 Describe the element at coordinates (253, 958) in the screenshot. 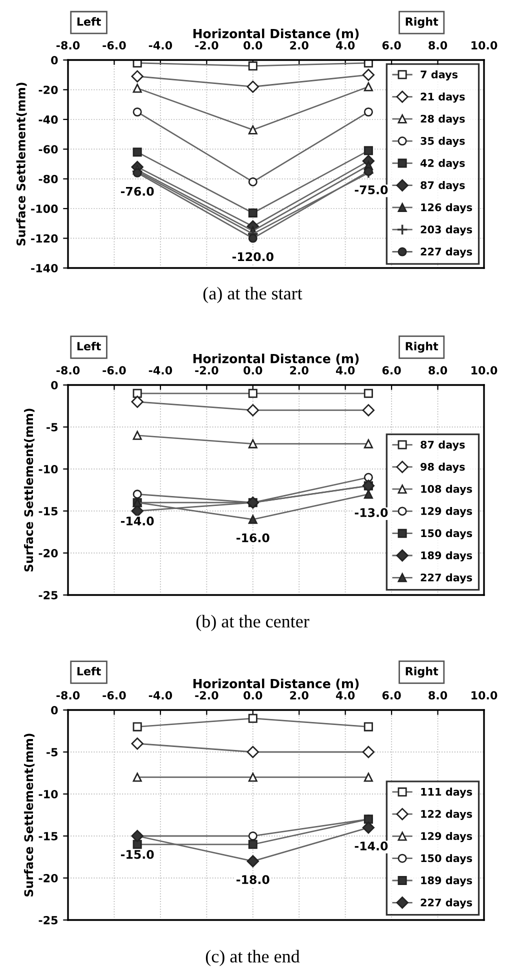

I see `text: (c) at the end` at that location.